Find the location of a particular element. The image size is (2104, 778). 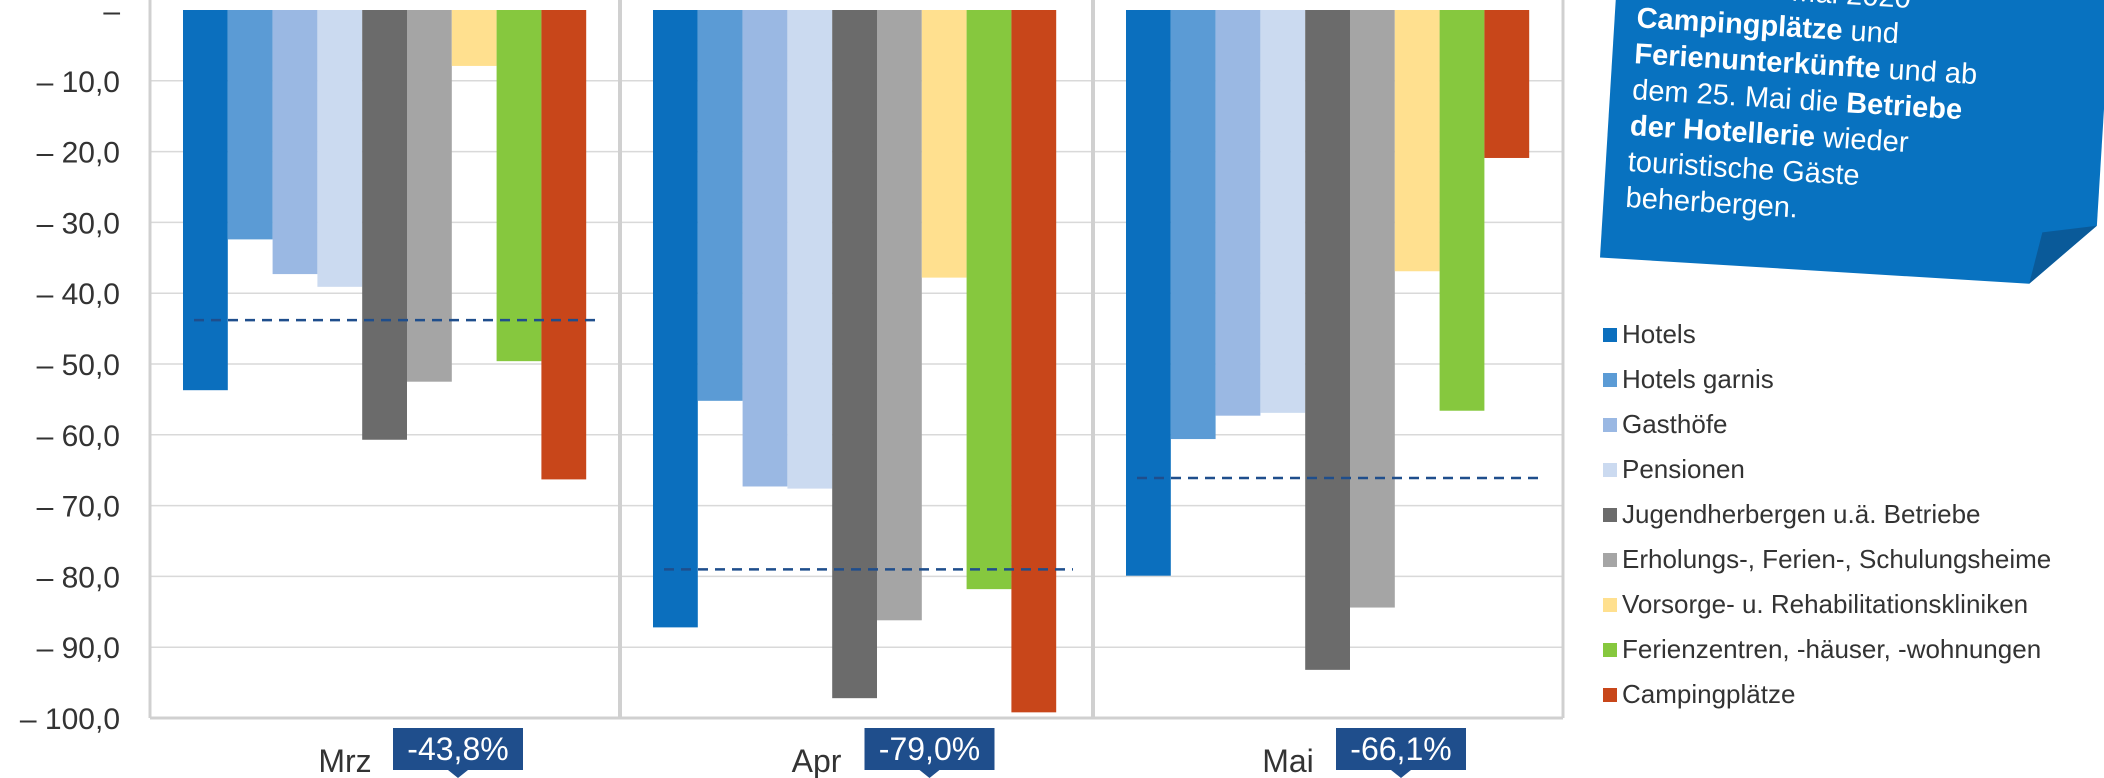

y-tick-label: – 20,0 is located at coordinates (78, 153).